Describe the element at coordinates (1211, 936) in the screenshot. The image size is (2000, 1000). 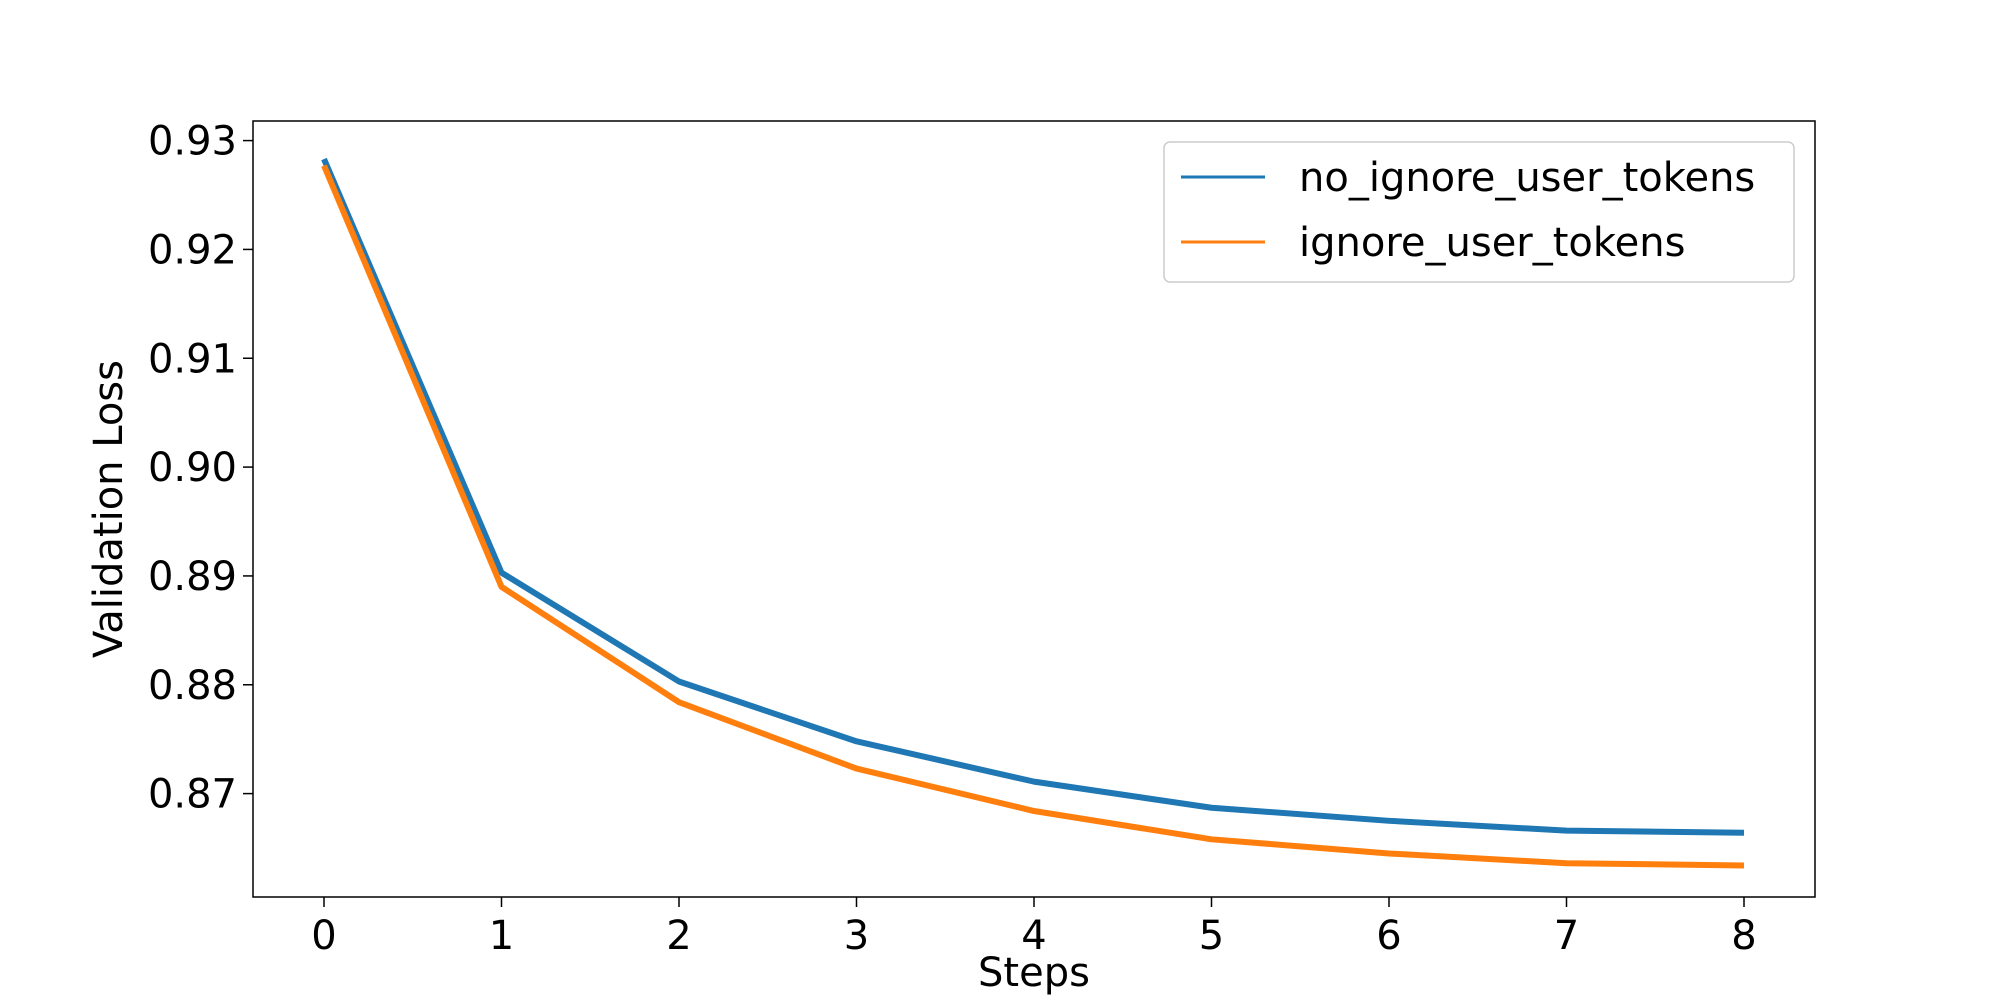
I see `x-tick-label: 5` at that location.